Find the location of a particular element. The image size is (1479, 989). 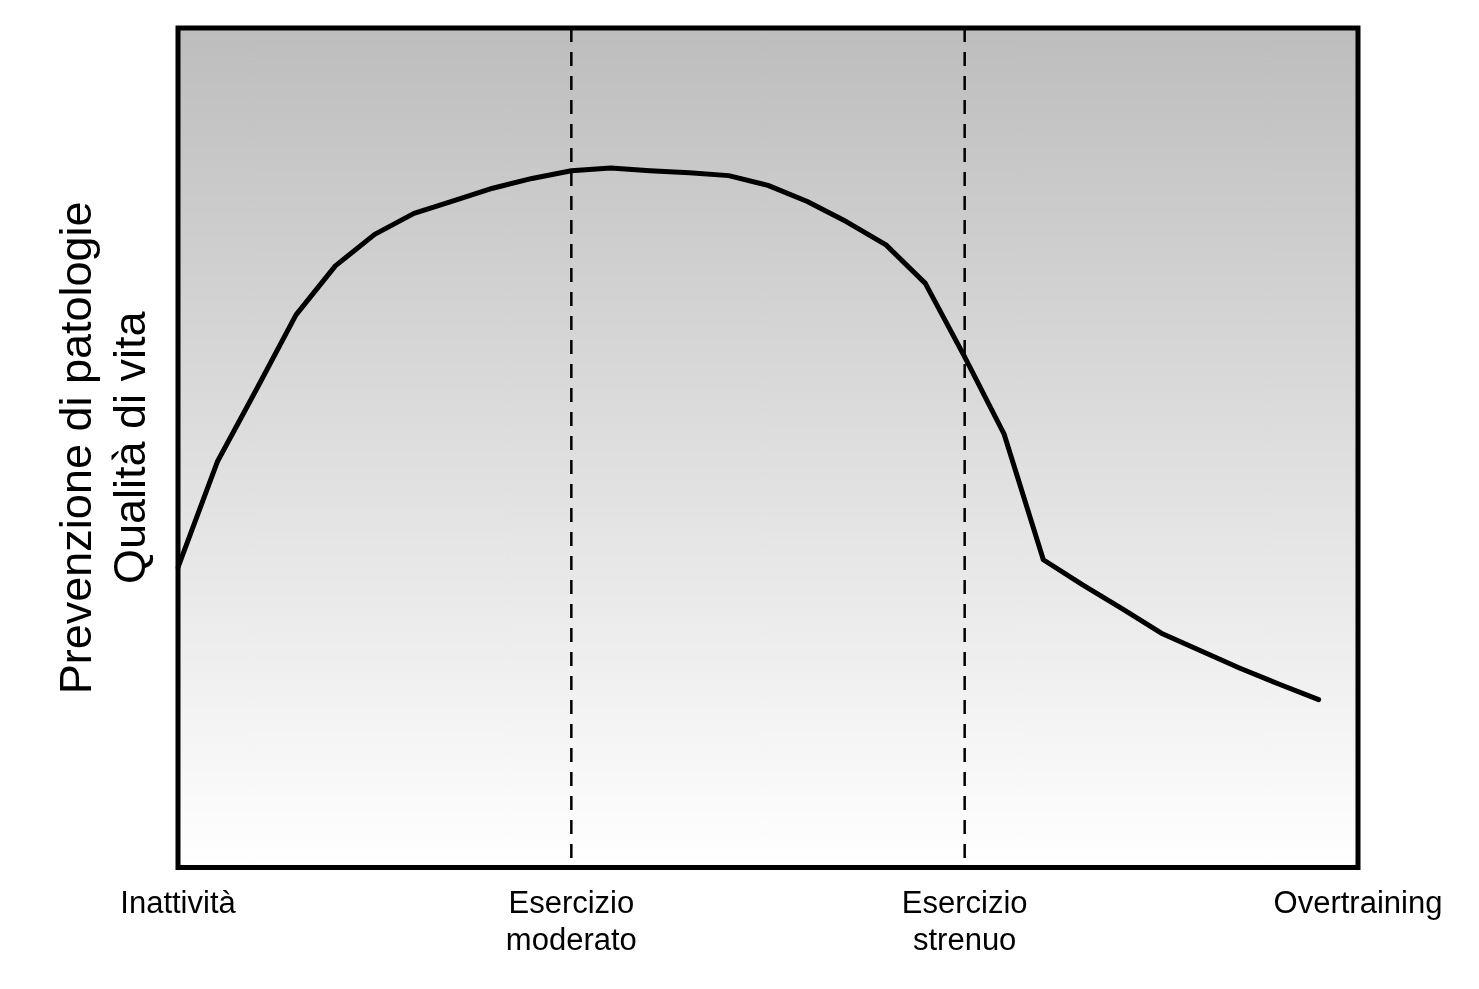

x-tick-label: Overtraining is located at coordinates (1358, 902).